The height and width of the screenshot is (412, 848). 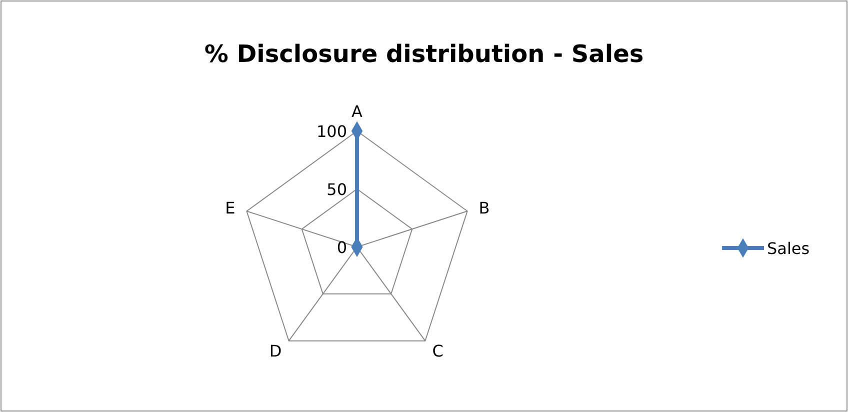 I want to click on spoke-label: C, so click(x=438, y=351).